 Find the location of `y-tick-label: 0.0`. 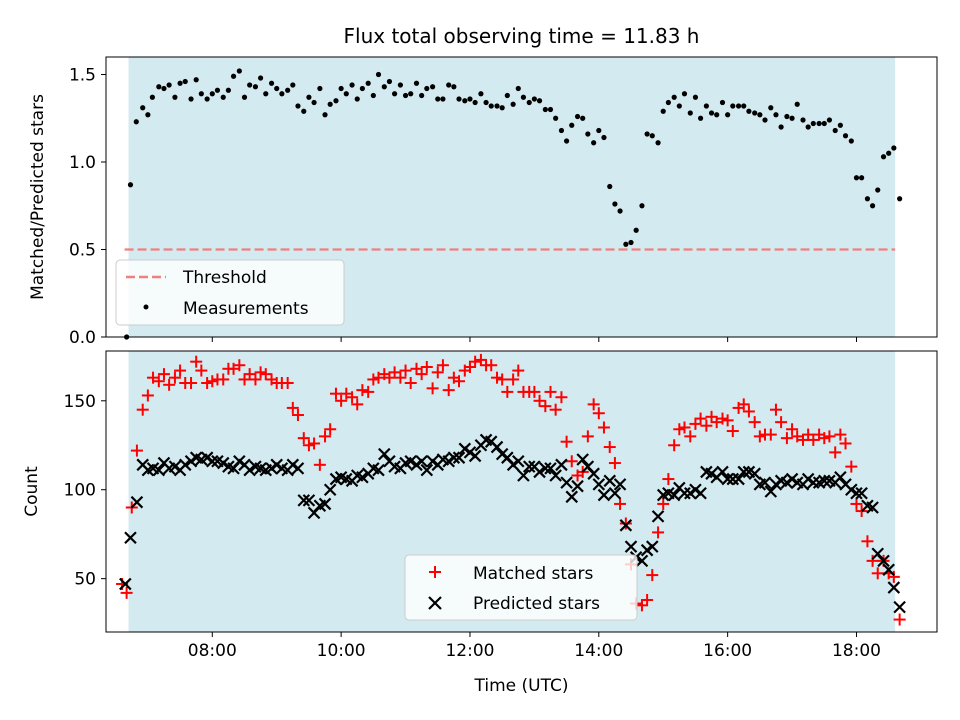

y-tick-label: 0.0 is located at coordinates (82, 338).